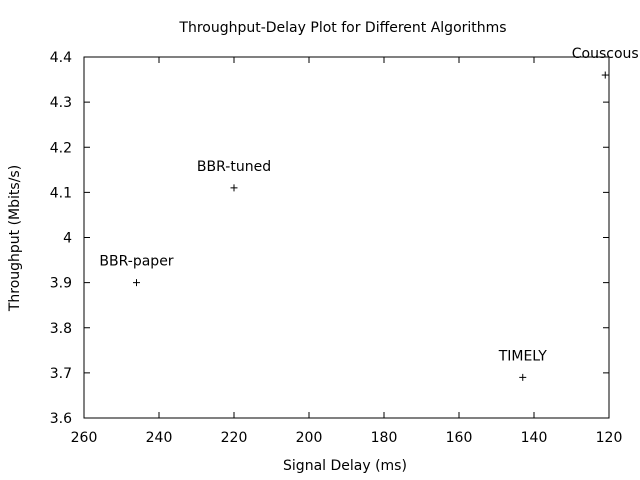  I want to click on data-point-bbr-paper: BBR-paper, so click(136, 270).